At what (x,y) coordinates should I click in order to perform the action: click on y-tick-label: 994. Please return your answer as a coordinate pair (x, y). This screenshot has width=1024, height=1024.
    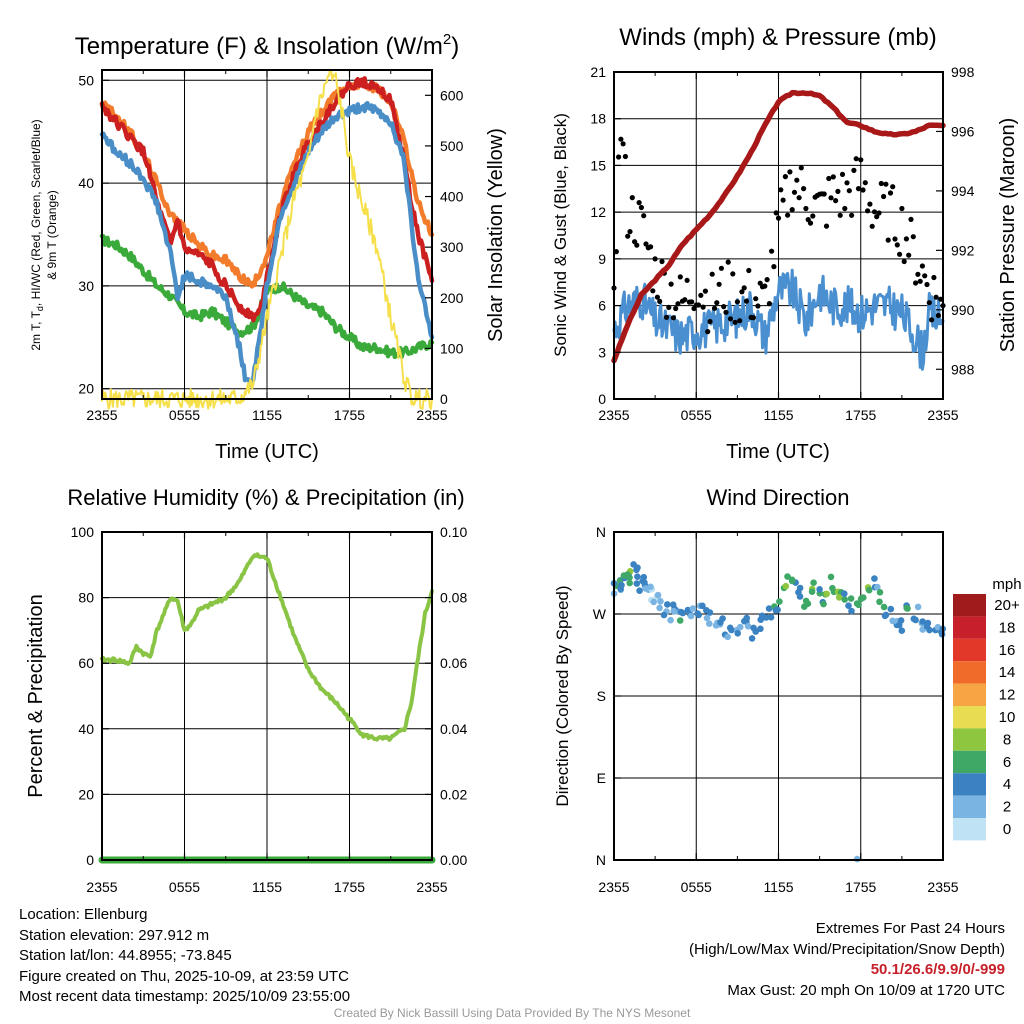
    Looking at the image, I should click on (963, 191).